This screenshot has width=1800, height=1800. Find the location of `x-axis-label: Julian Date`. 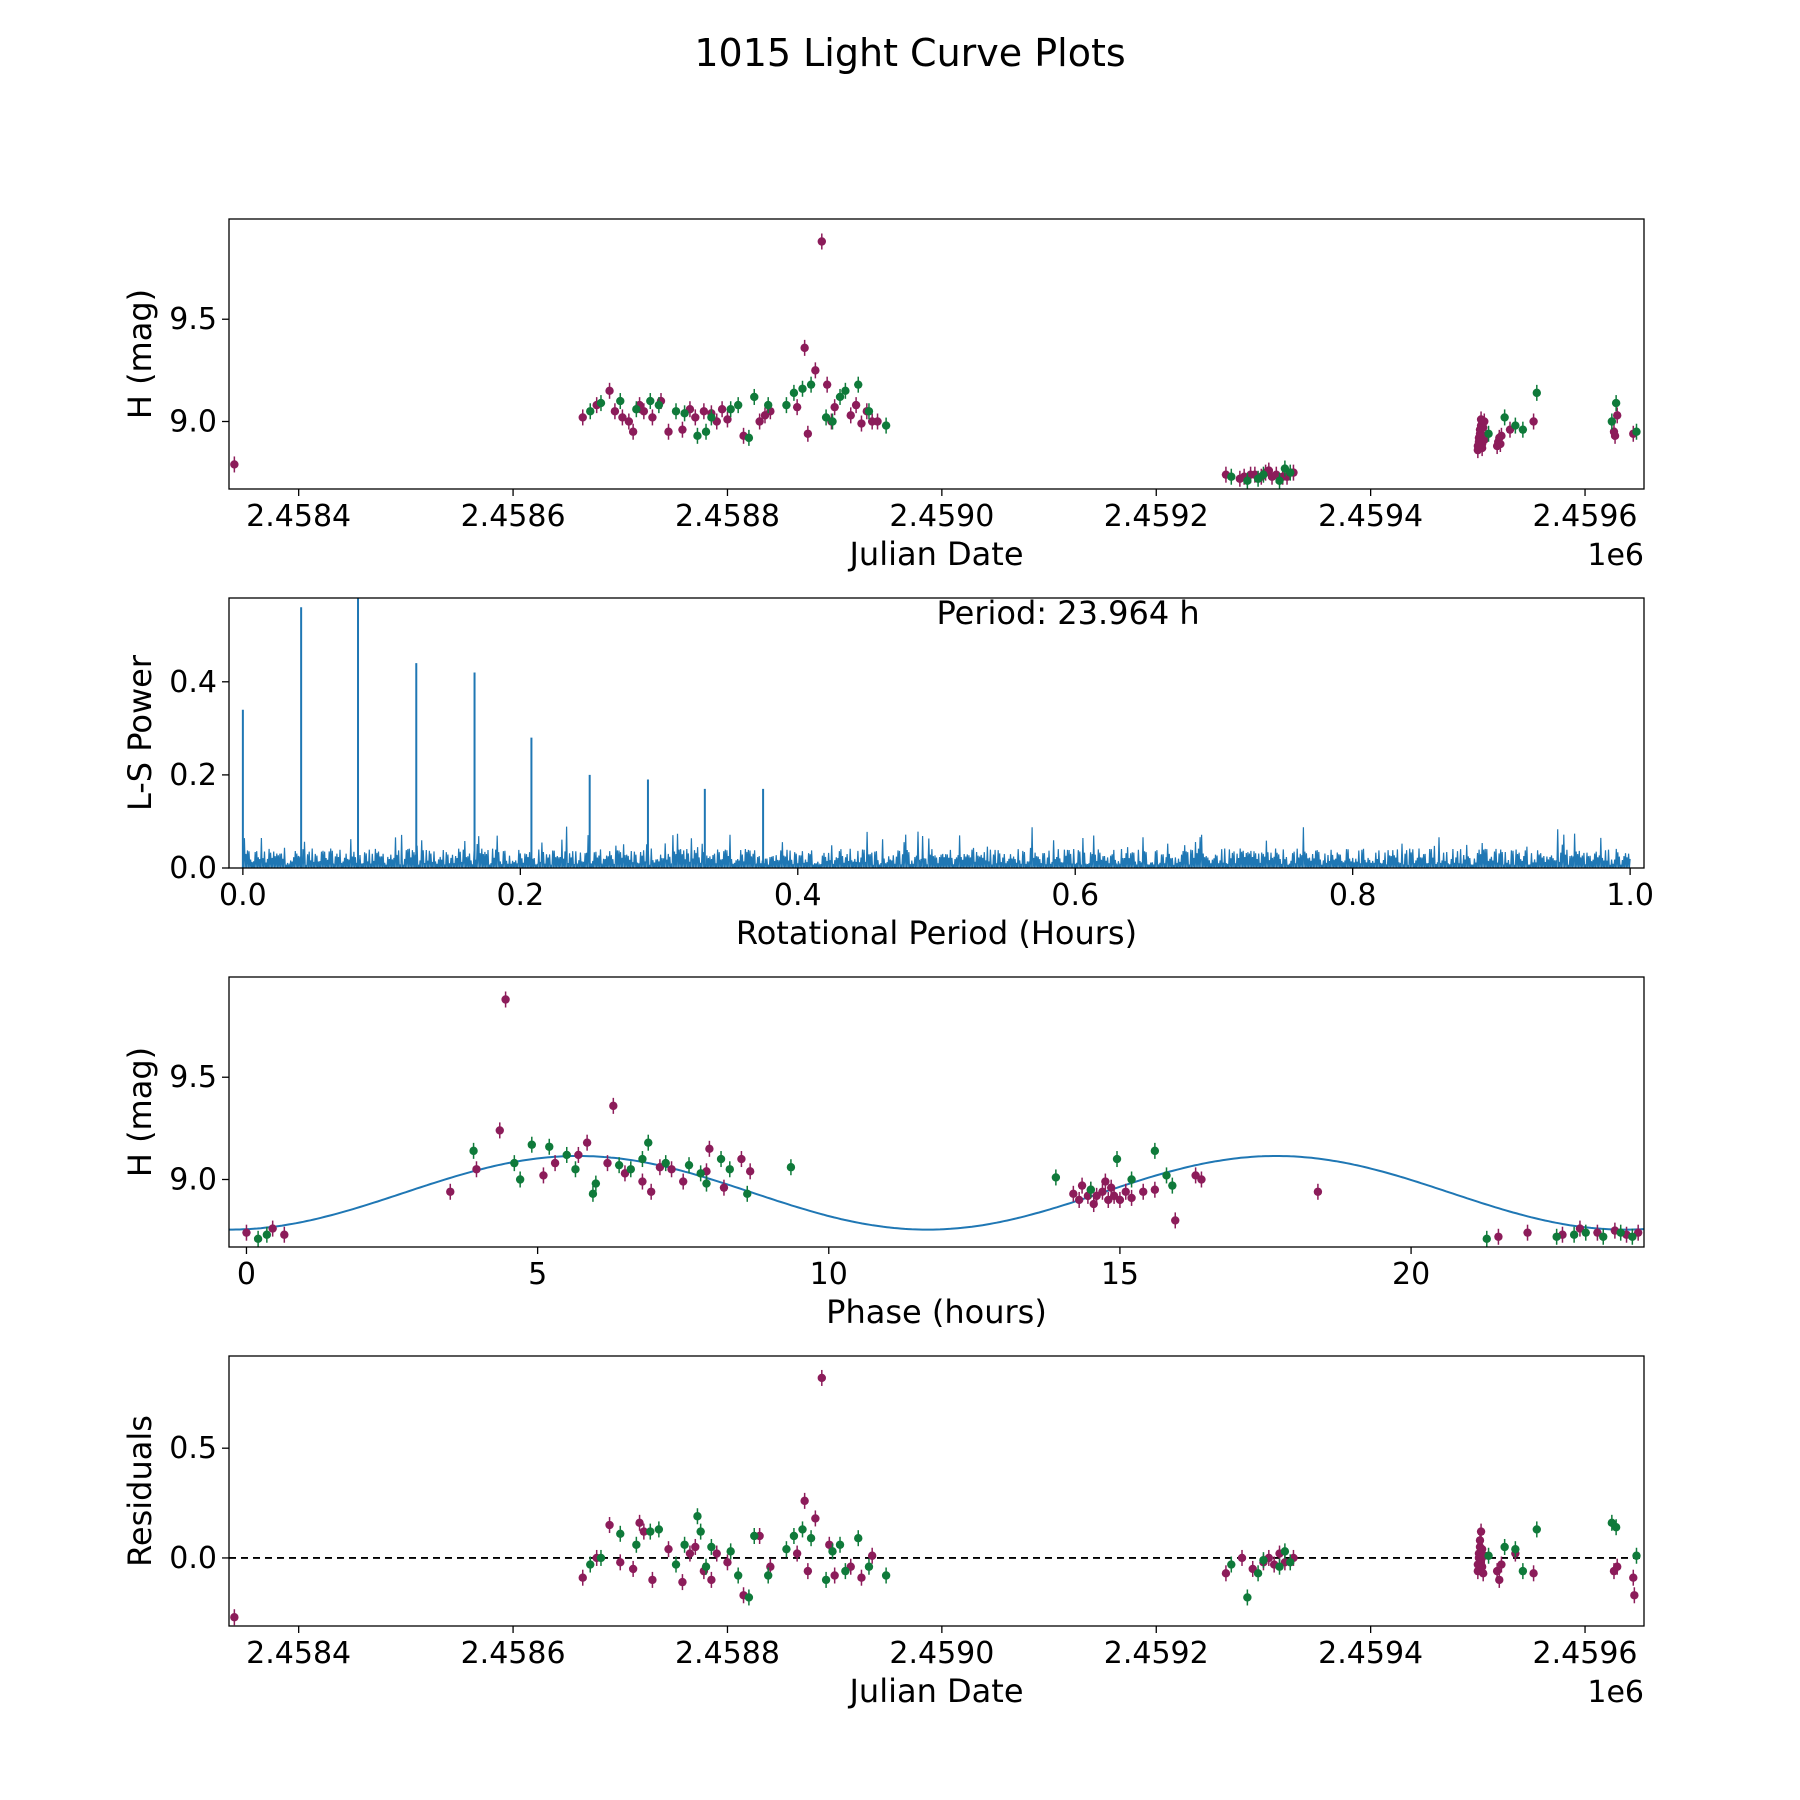

x-axis-label: Julian Date is located at coordinates (935, 554).